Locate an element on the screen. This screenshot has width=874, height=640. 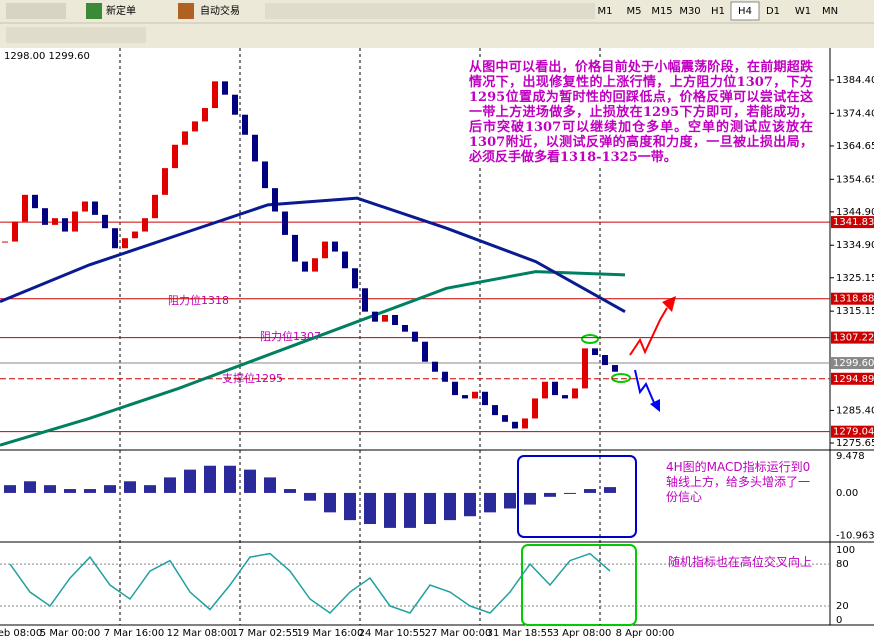
time-label: 3 Apr 08:00 is located at coordinates (582, 633).